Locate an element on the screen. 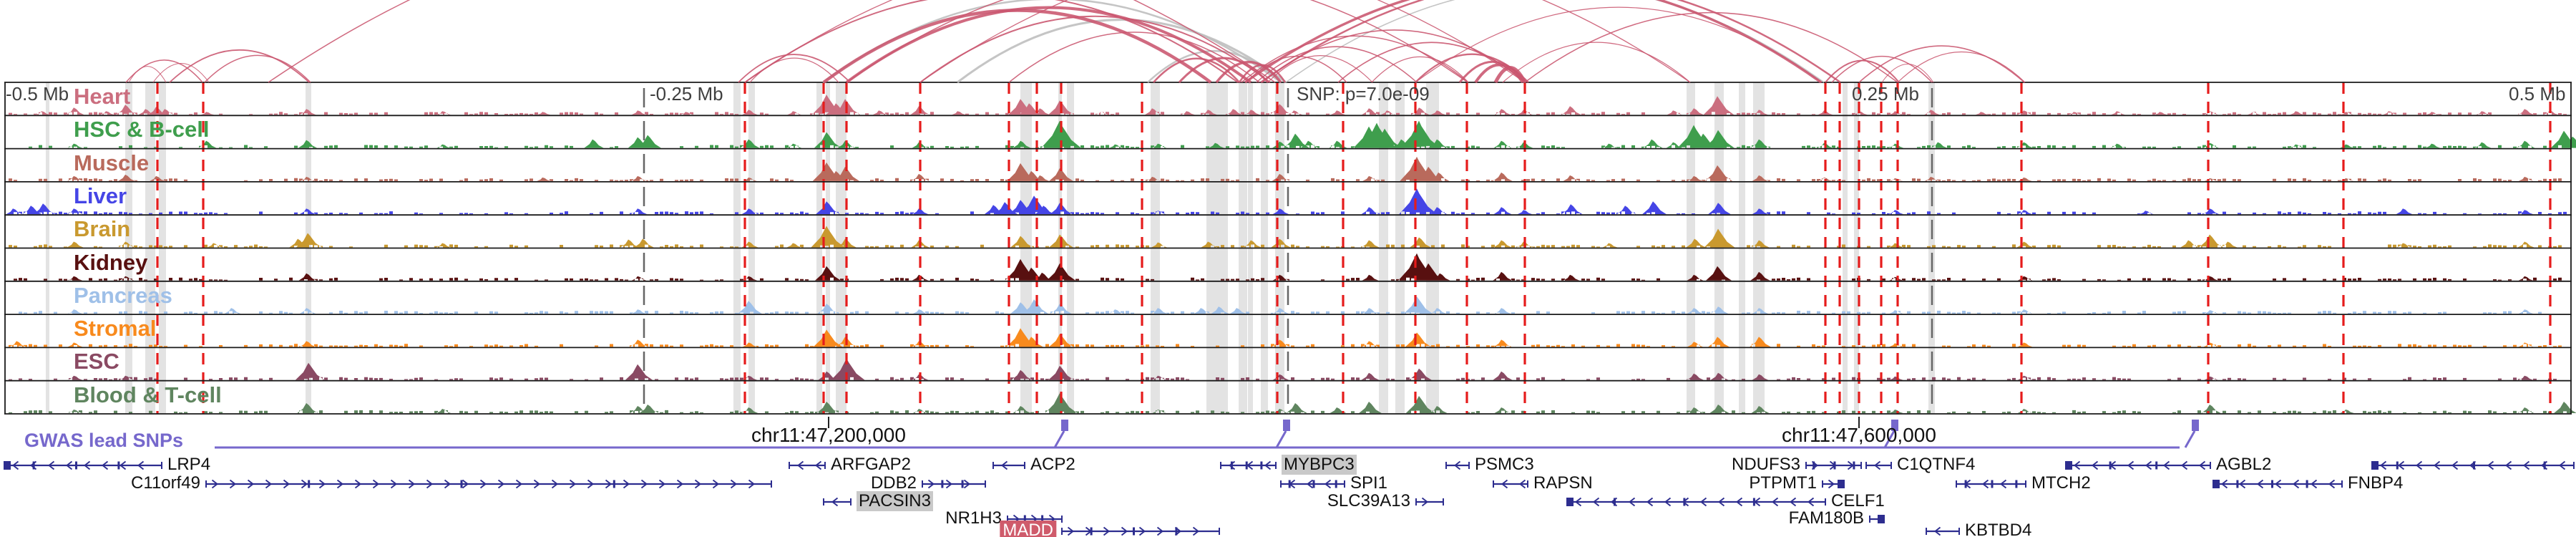 The height and width of the screenshot is (537, 2576). gene-model-lrp4 is located at coordinates (83, 465).